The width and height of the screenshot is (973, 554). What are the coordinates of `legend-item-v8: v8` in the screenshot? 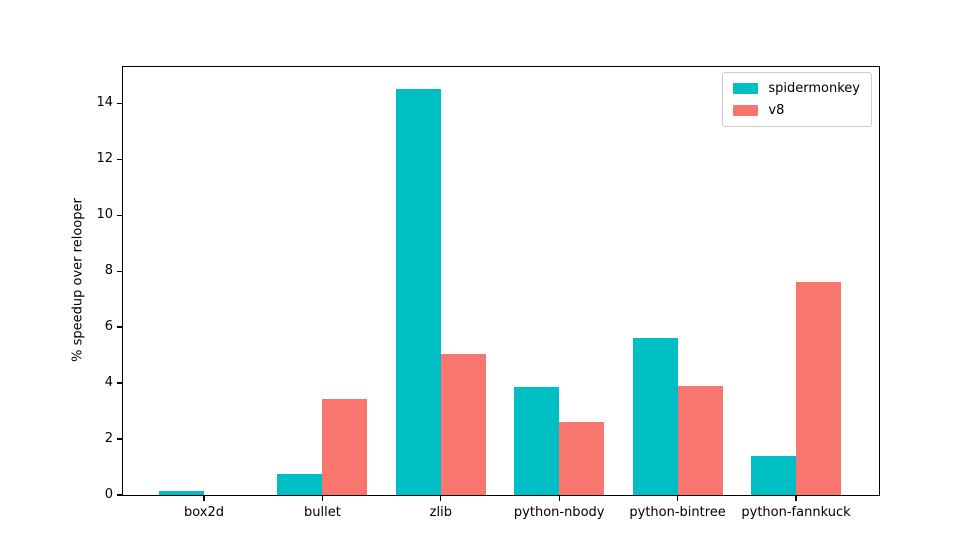 It's located at (796, 110).